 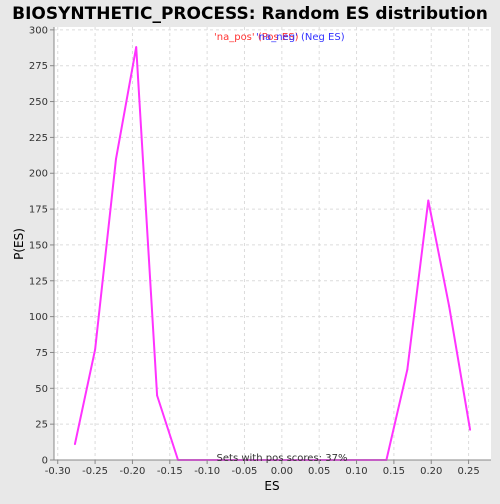 What do you see at coordinates (245, 471) in the screenshot?
I see `x-tick-label: -0.05` at bounding box center [245, 471].